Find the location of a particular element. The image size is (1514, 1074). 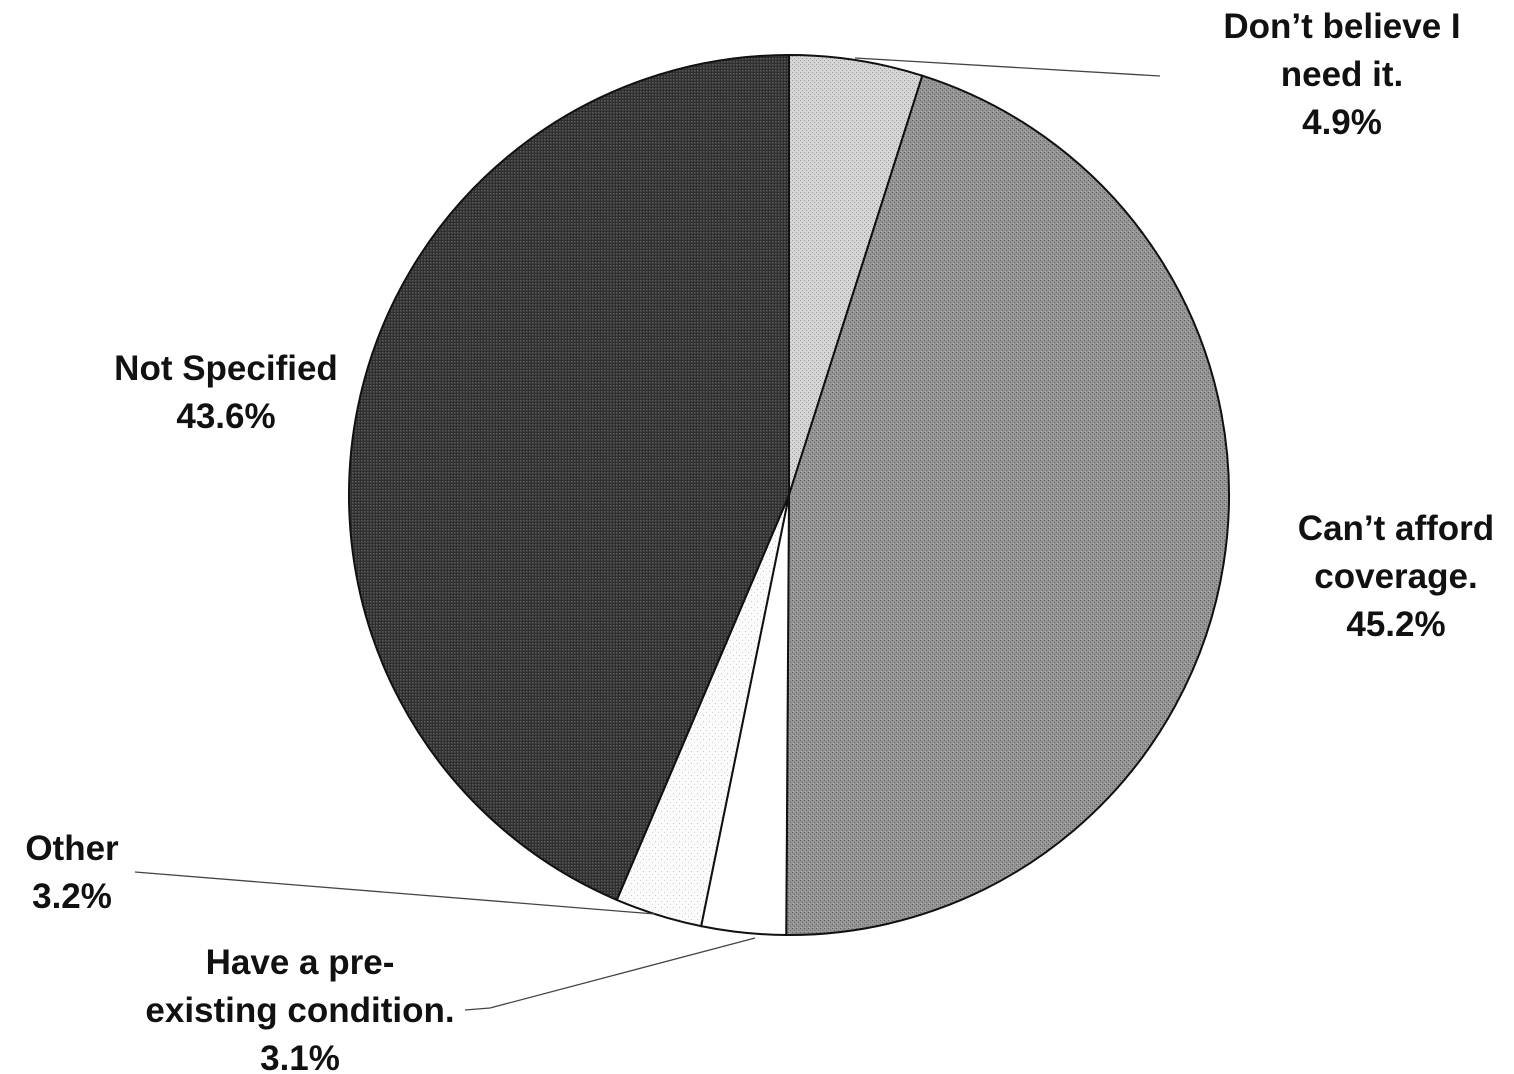

slice-label-line-have-a-pre-existing-condition: existing condition. is located at coordinates (299, 1010).